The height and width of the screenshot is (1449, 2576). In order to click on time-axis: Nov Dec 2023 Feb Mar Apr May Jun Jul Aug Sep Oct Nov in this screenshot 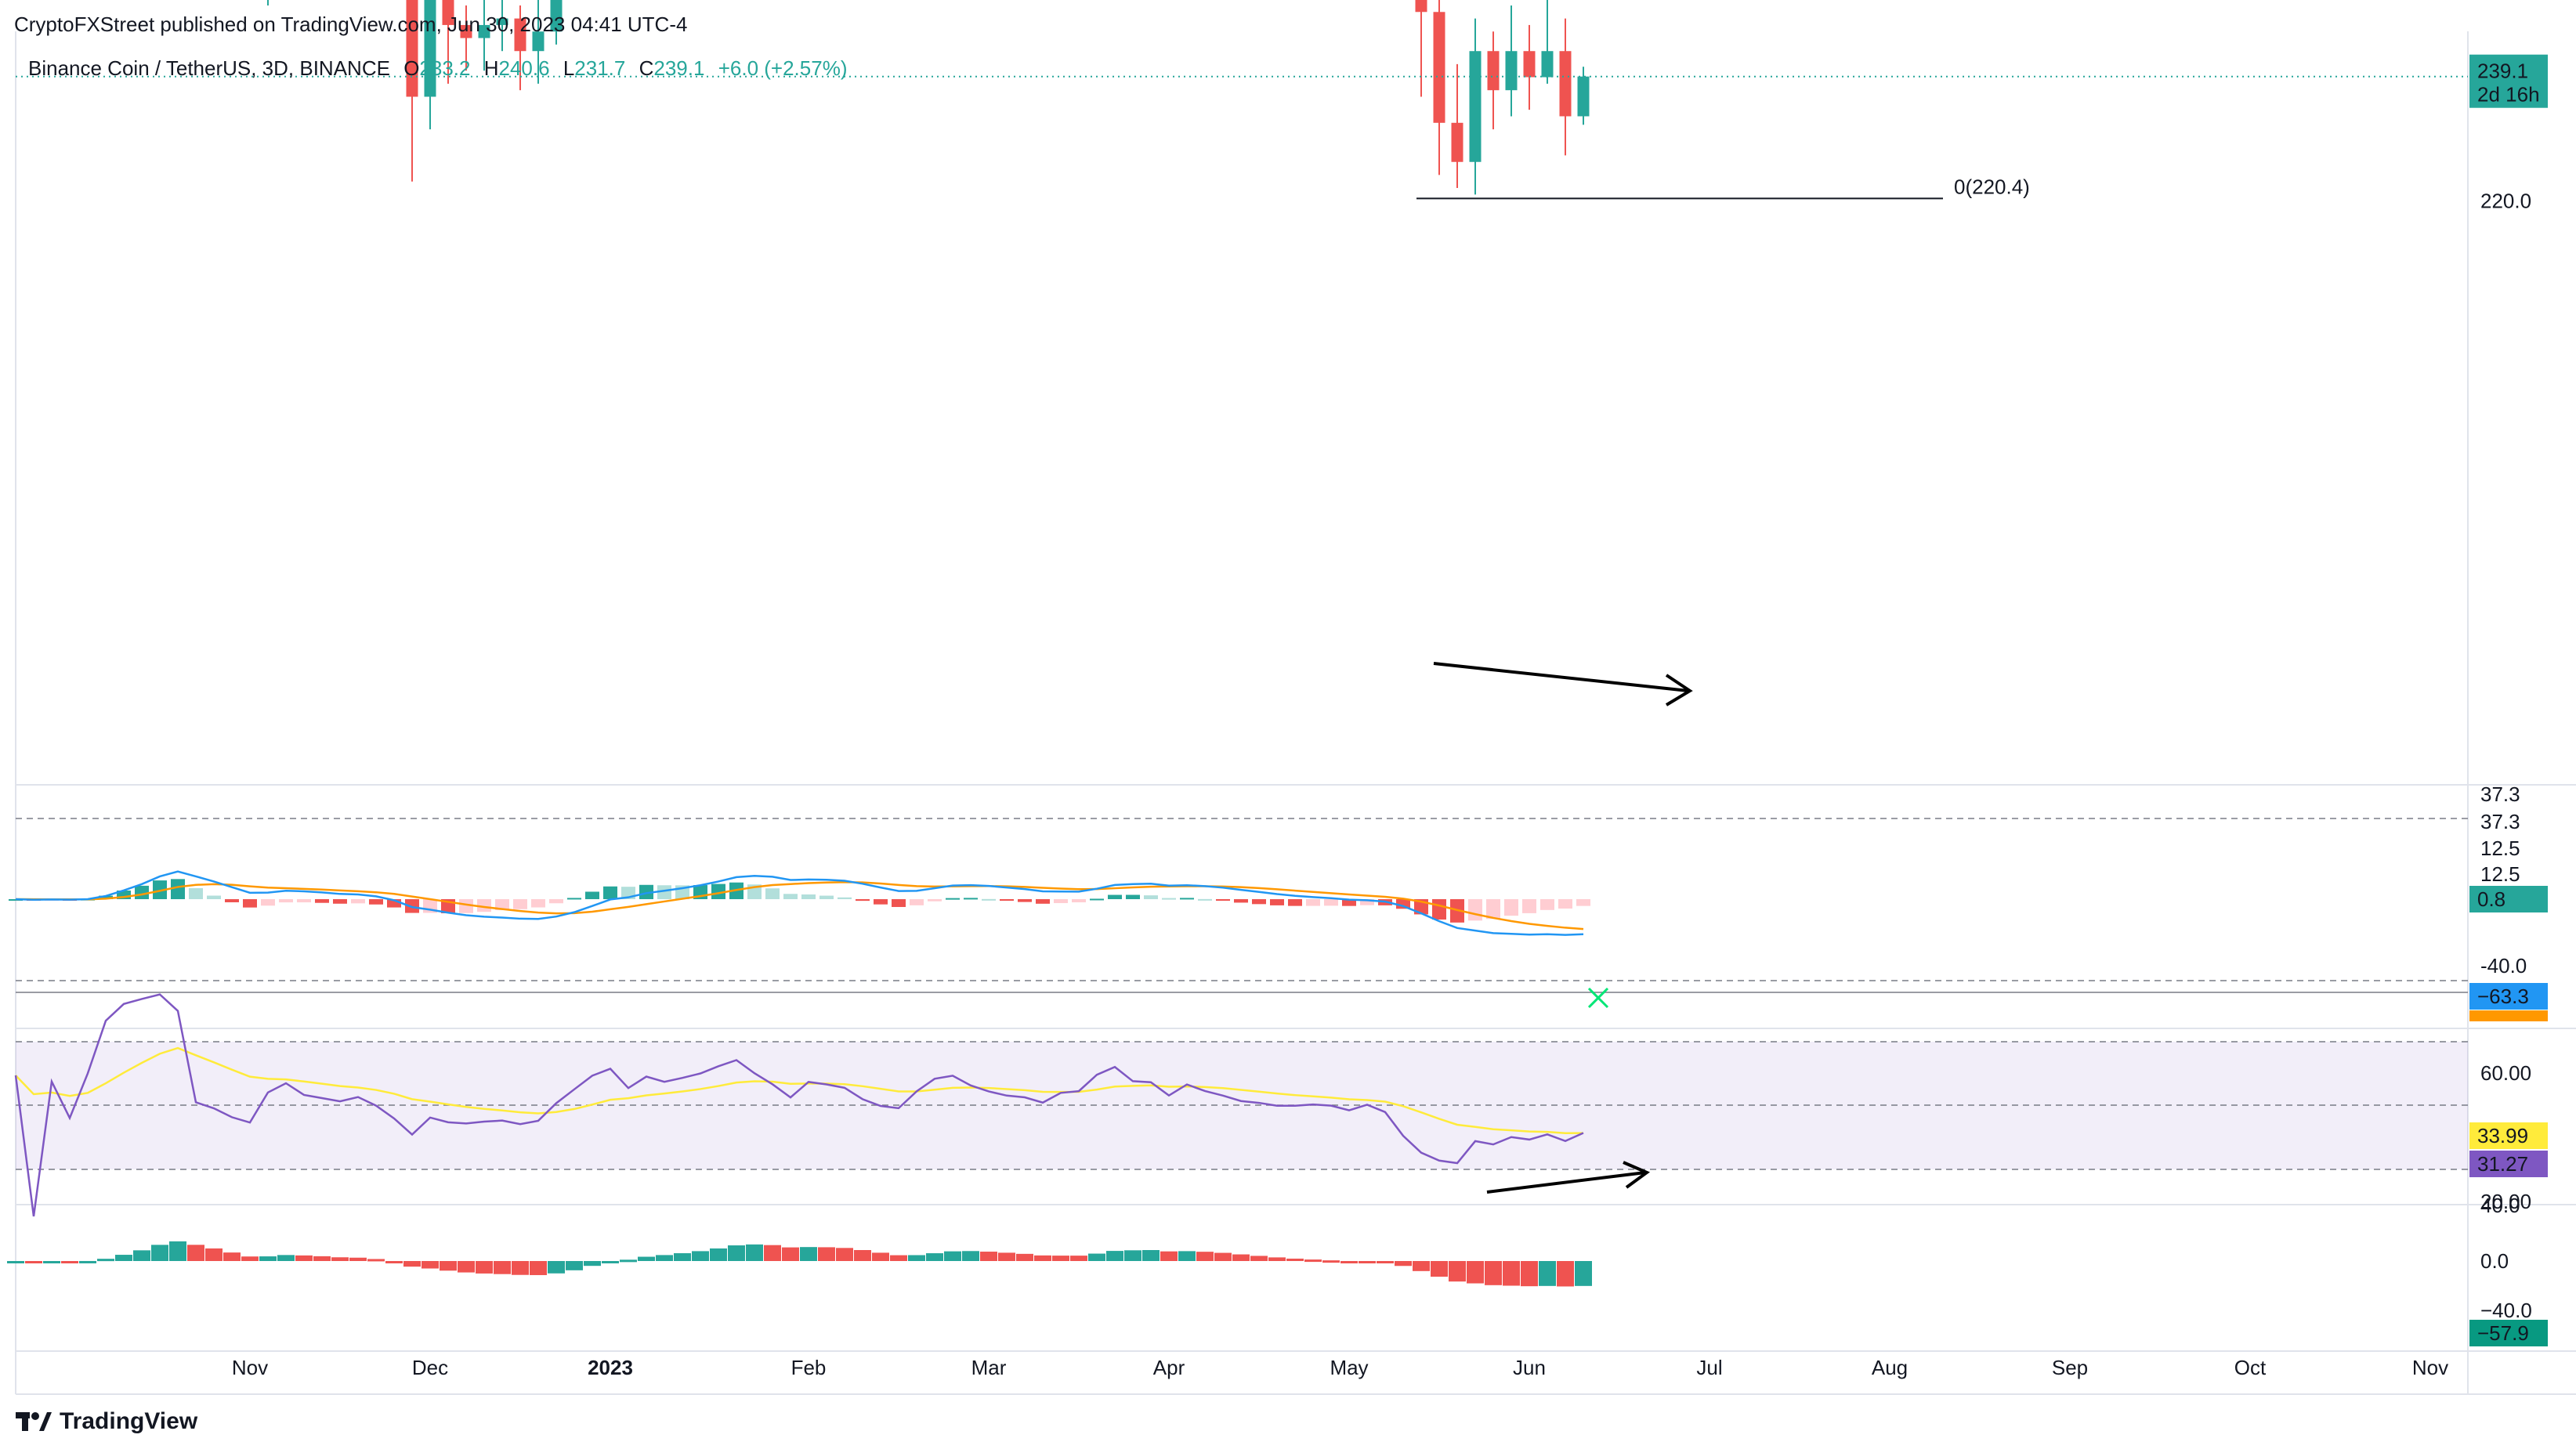, I will do `click(1340, 1367)`.